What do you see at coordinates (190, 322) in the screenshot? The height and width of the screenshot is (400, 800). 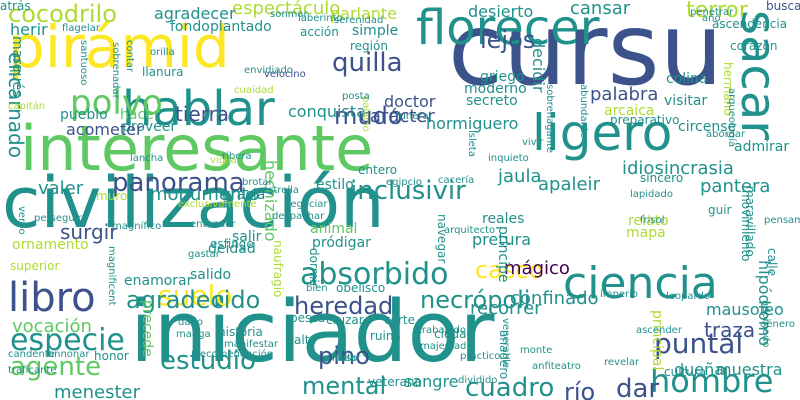 I see `cloud-word: dado` at bounding box center [190, 322].